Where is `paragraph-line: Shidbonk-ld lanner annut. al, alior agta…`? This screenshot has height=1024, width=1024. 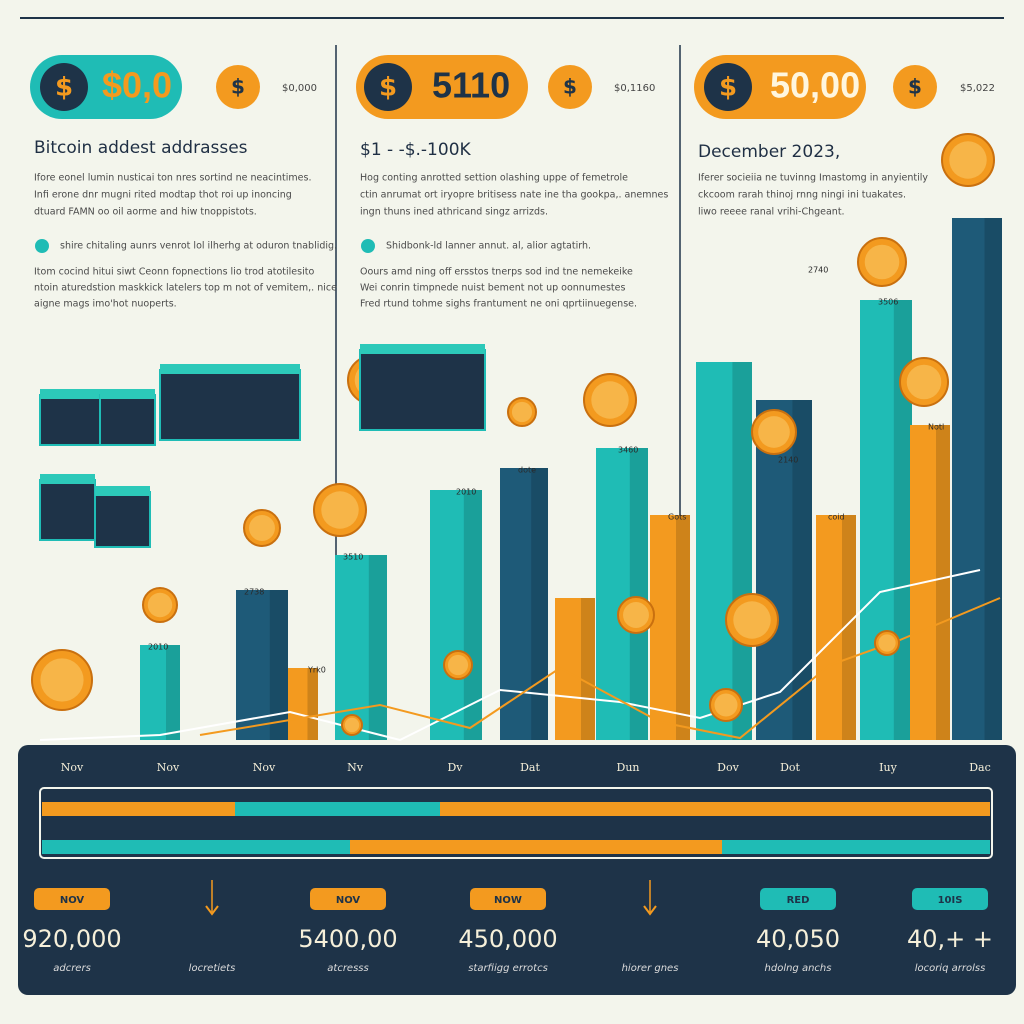 paragraph-line: Shidbonk-ld lanner annut. al, alior agta… is located at coordinates (488, 246).